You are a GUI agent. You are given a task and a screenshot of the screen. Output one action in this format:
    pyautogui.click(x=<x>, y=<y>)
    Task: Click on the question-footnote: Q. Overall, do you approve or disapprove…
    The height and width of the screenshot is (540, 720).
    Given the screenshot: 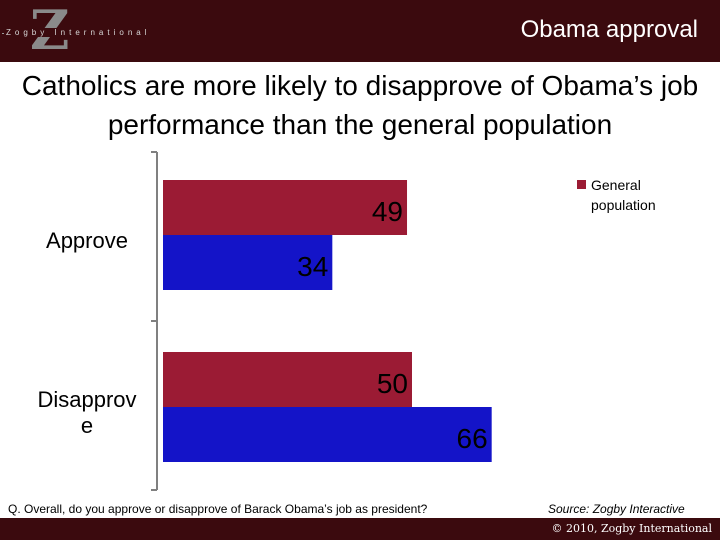 What is the action you would take?
    pyautogui.click(x=218, y=509)
    